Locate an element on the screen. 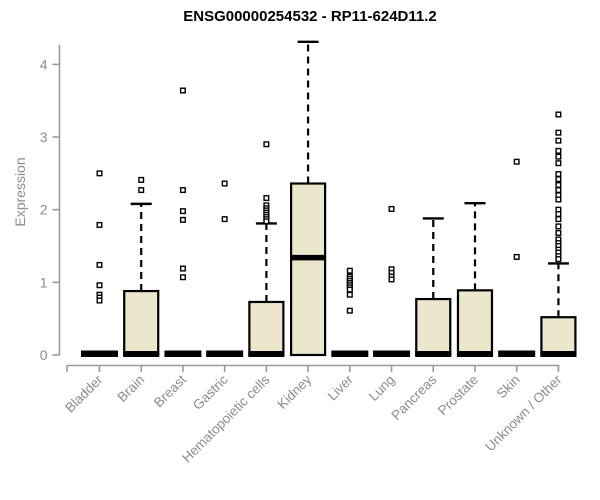 This screenshot has width=600, height=500. x-category-label: Skin is located at coordinates (508, 386).